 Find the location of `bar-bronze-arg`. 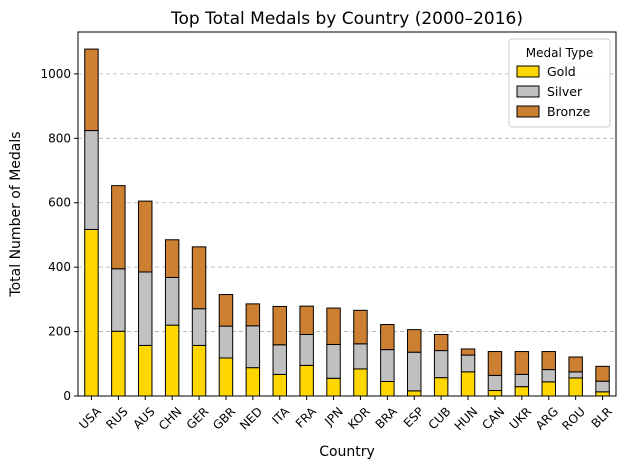

bar-bronze-arg is located at coordinates (548, 361).